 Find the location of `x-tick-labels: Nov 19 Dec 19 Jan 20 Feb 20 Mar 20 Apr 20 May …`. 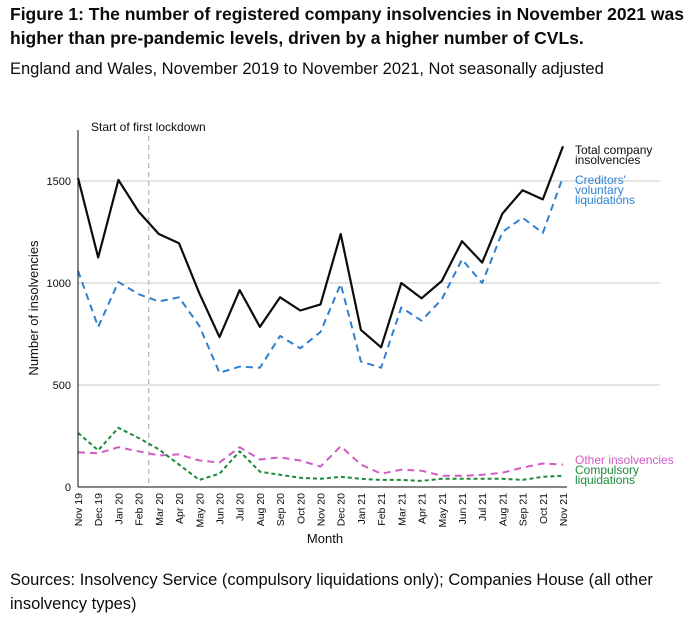

x-tick-labels: Nov 19 Dec 19 Jan 20 Feb 20 Mar 20 Apr 20 May … is located at coordinates (321, 510).